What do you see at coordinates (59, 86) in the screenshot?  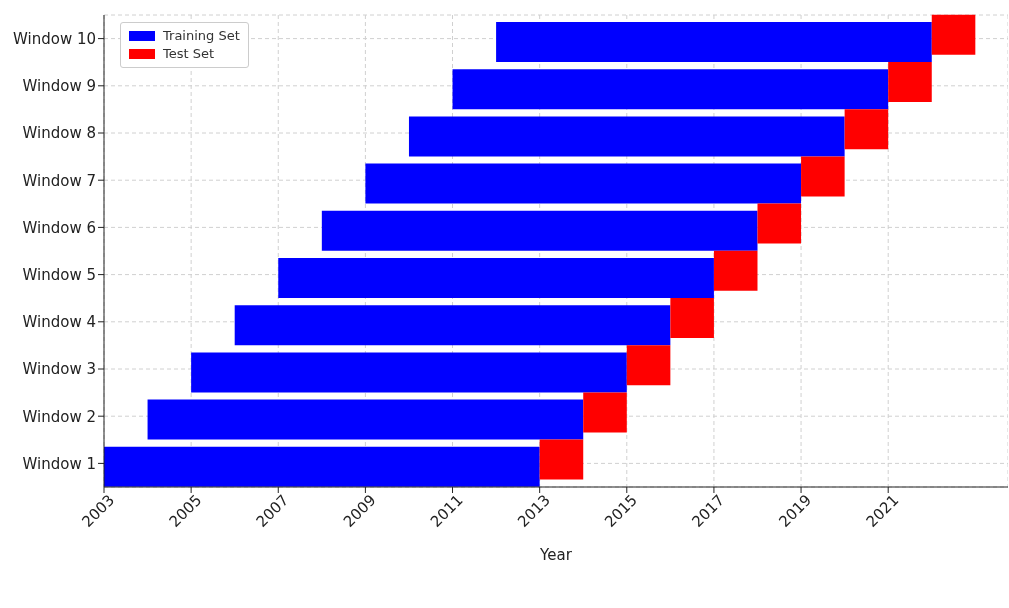 I see `y-tick-label: Window 9` at bounding box center [59, 86].